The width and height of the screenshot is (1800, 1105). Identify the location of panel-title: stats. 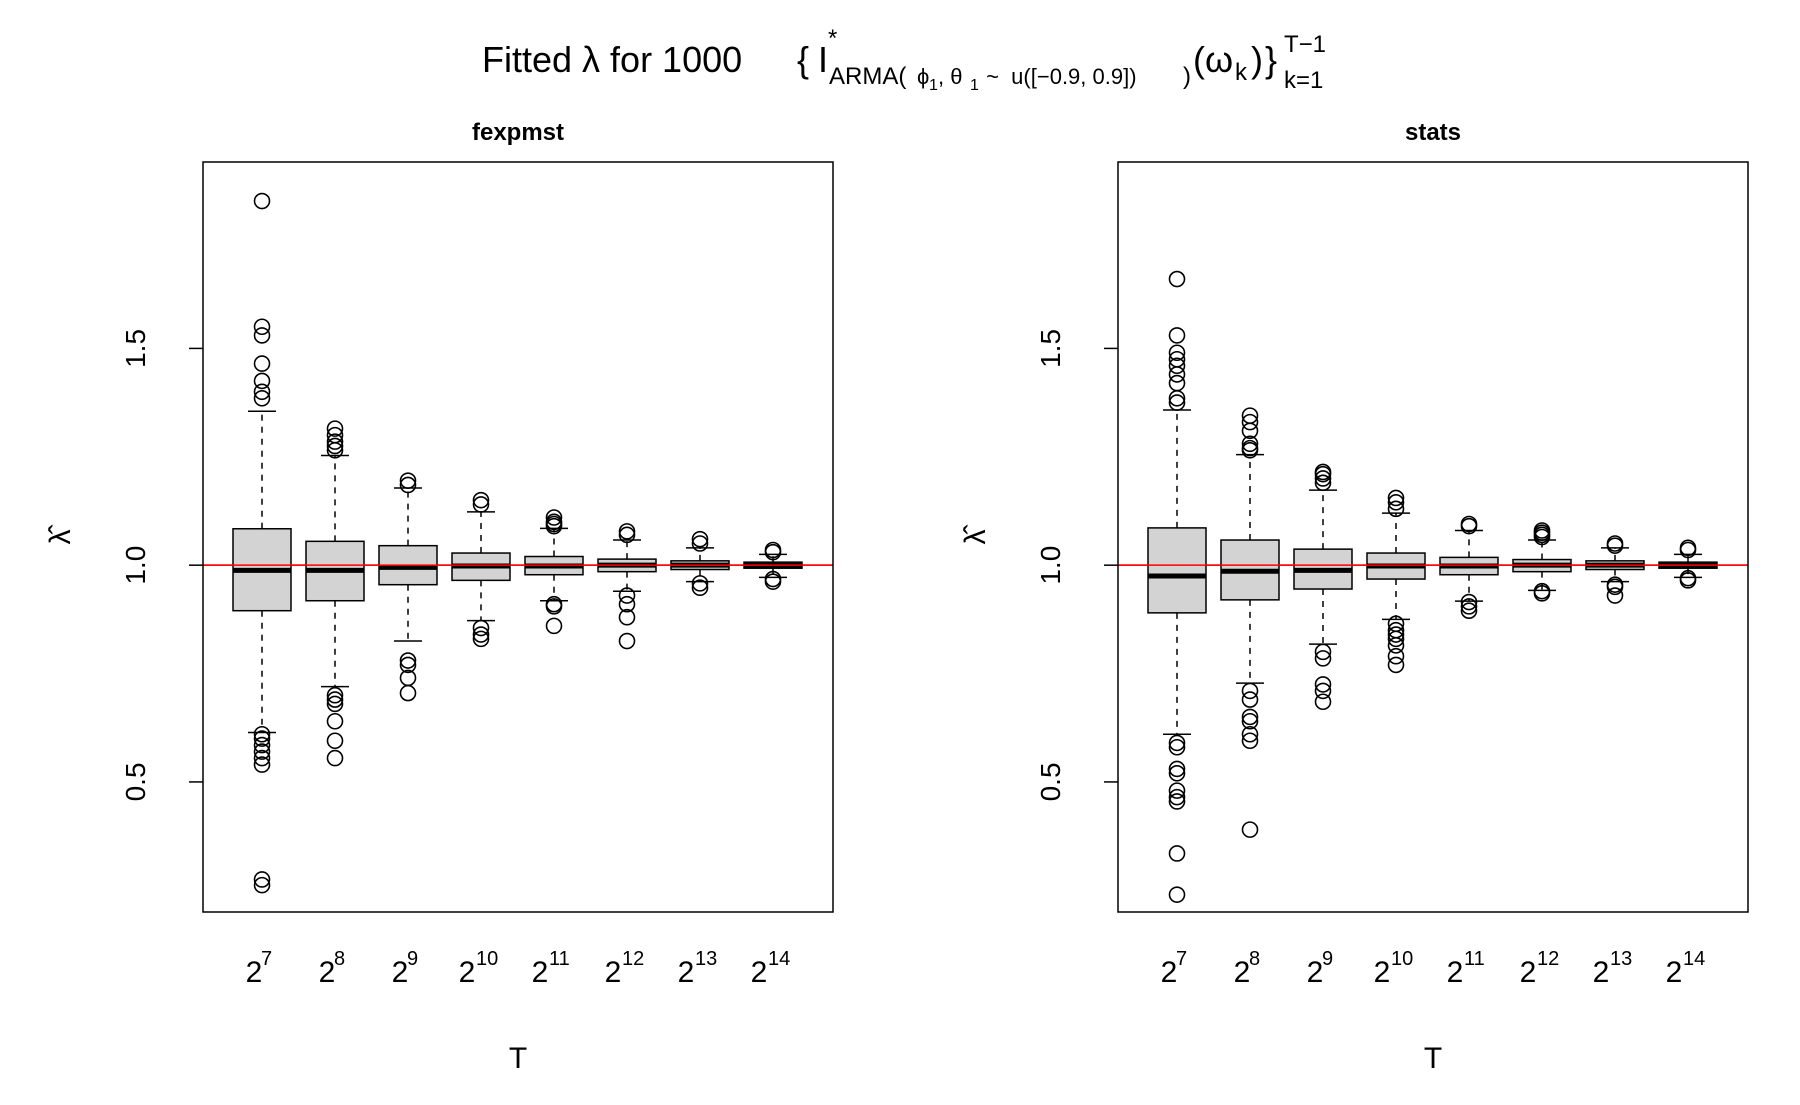
(1433, 132).